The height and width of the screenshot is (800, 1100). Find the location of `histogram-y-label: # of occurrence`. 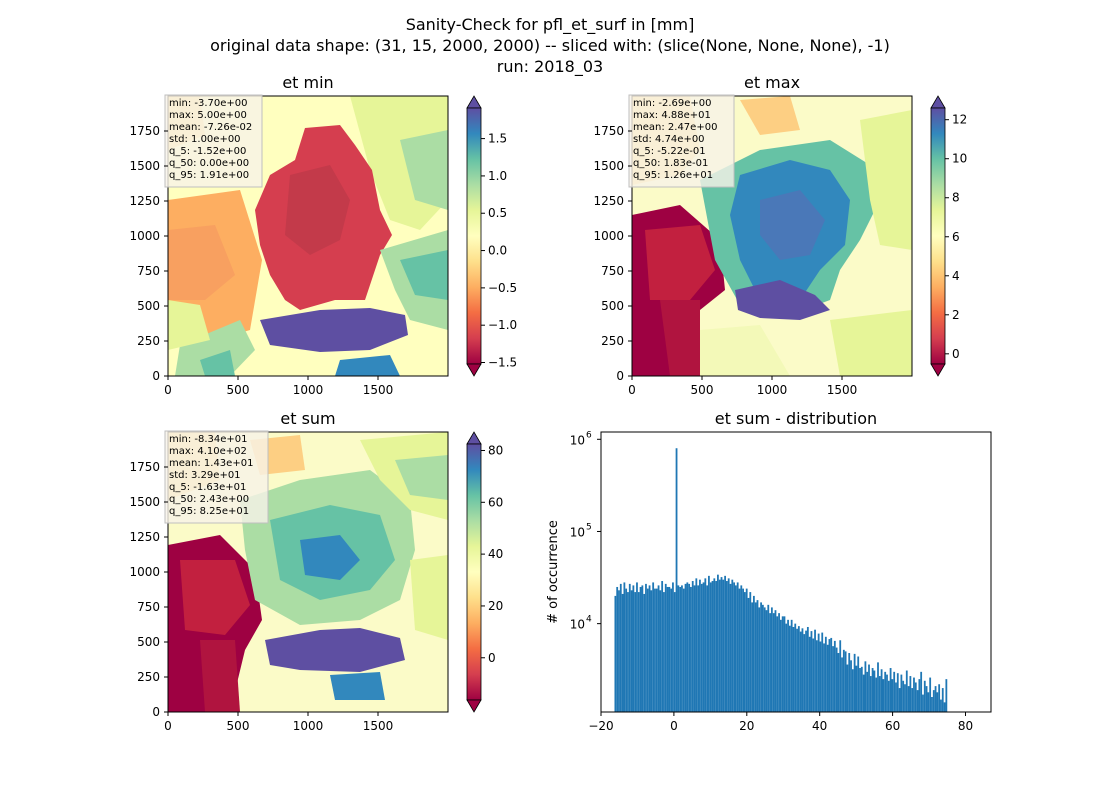

histogram-y-label: # of occurrence is located at coordinates (553, 572).